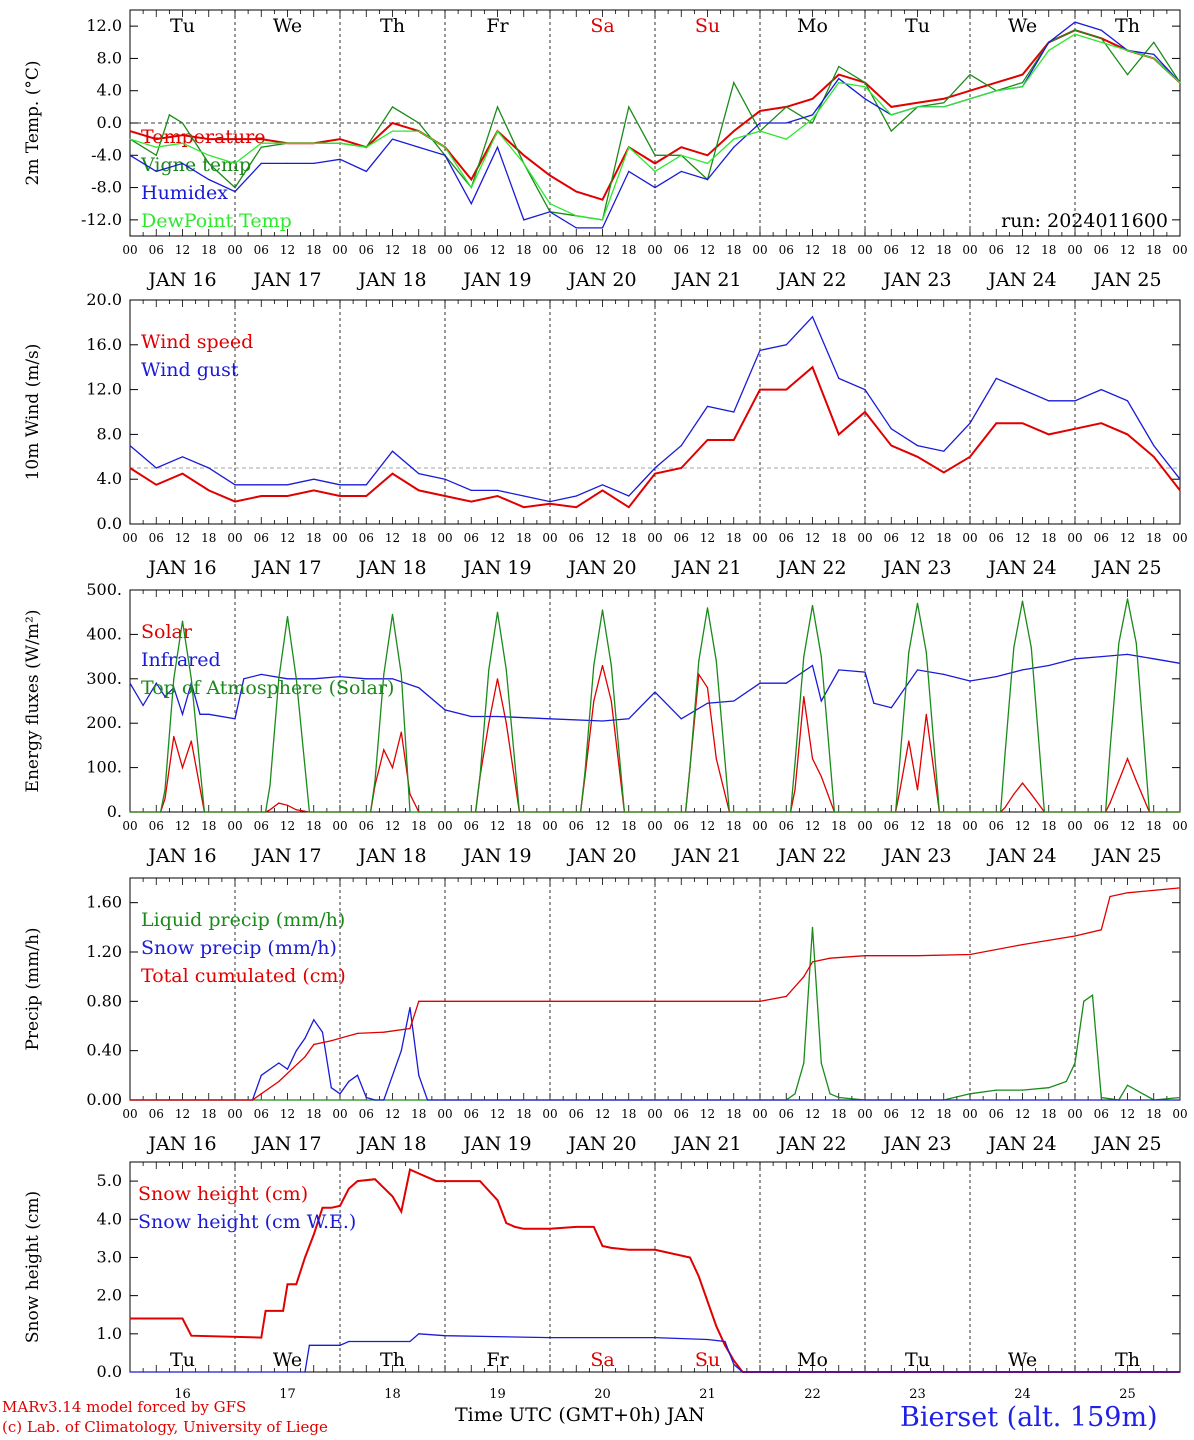 This screenshot has width=1194, height=1440. I want to click on date-label: JAN 20, so click(601, 856).